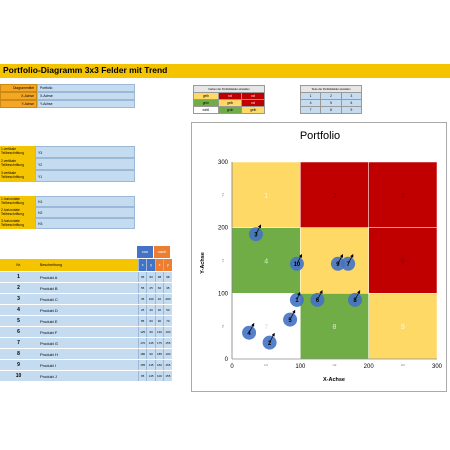 This screenshot has width=450, height=450. I want to click on row-value: 50, so click(167, 310).